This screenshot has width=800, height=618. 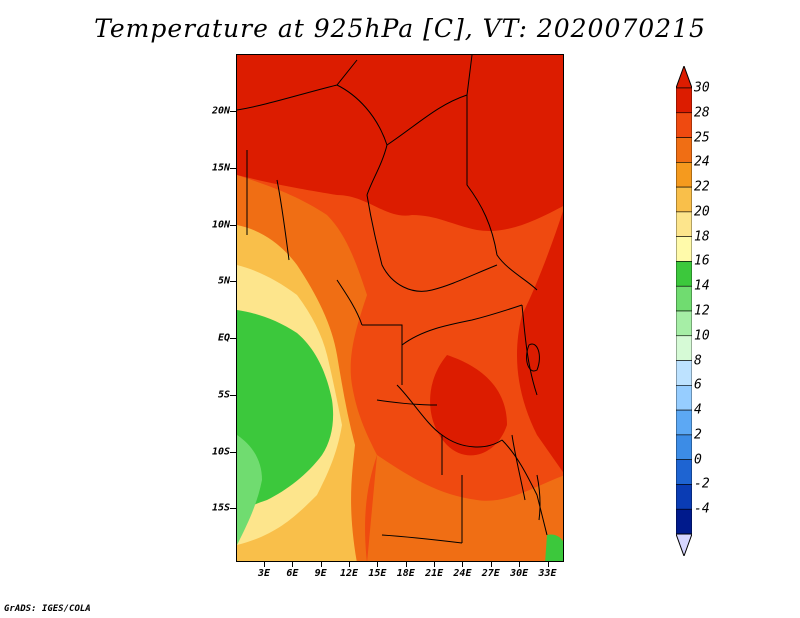 What do you see at coordinates (47, 609) in the screenshot?
I see `grads-credit: GrADS: IGES/COLA` at bounding box center [47, 609].